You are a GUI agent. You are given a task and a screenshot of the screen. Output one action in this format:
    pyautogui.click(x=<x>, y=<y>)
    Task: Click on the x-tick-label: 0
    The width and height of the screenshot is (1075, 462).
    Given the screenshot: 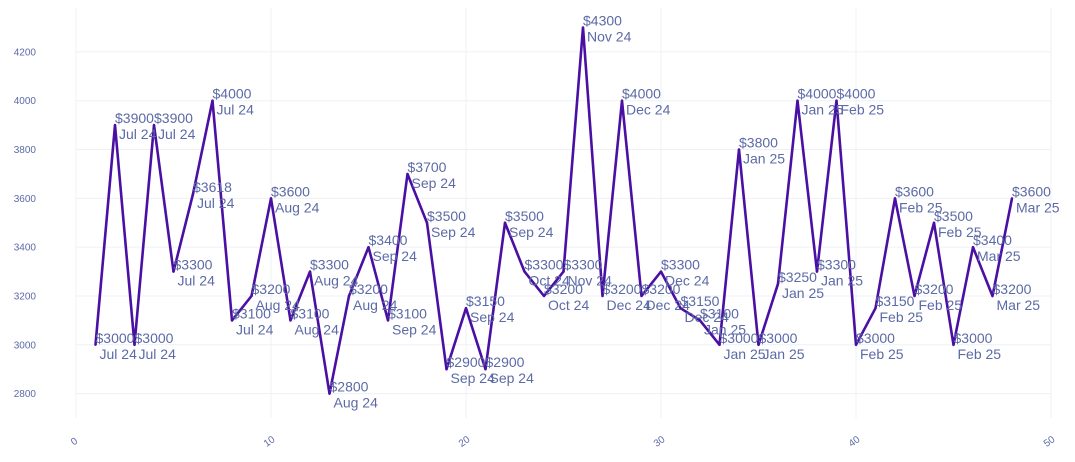 What is the action you would take?
    pyautogui.click(x=74, y=442)
    